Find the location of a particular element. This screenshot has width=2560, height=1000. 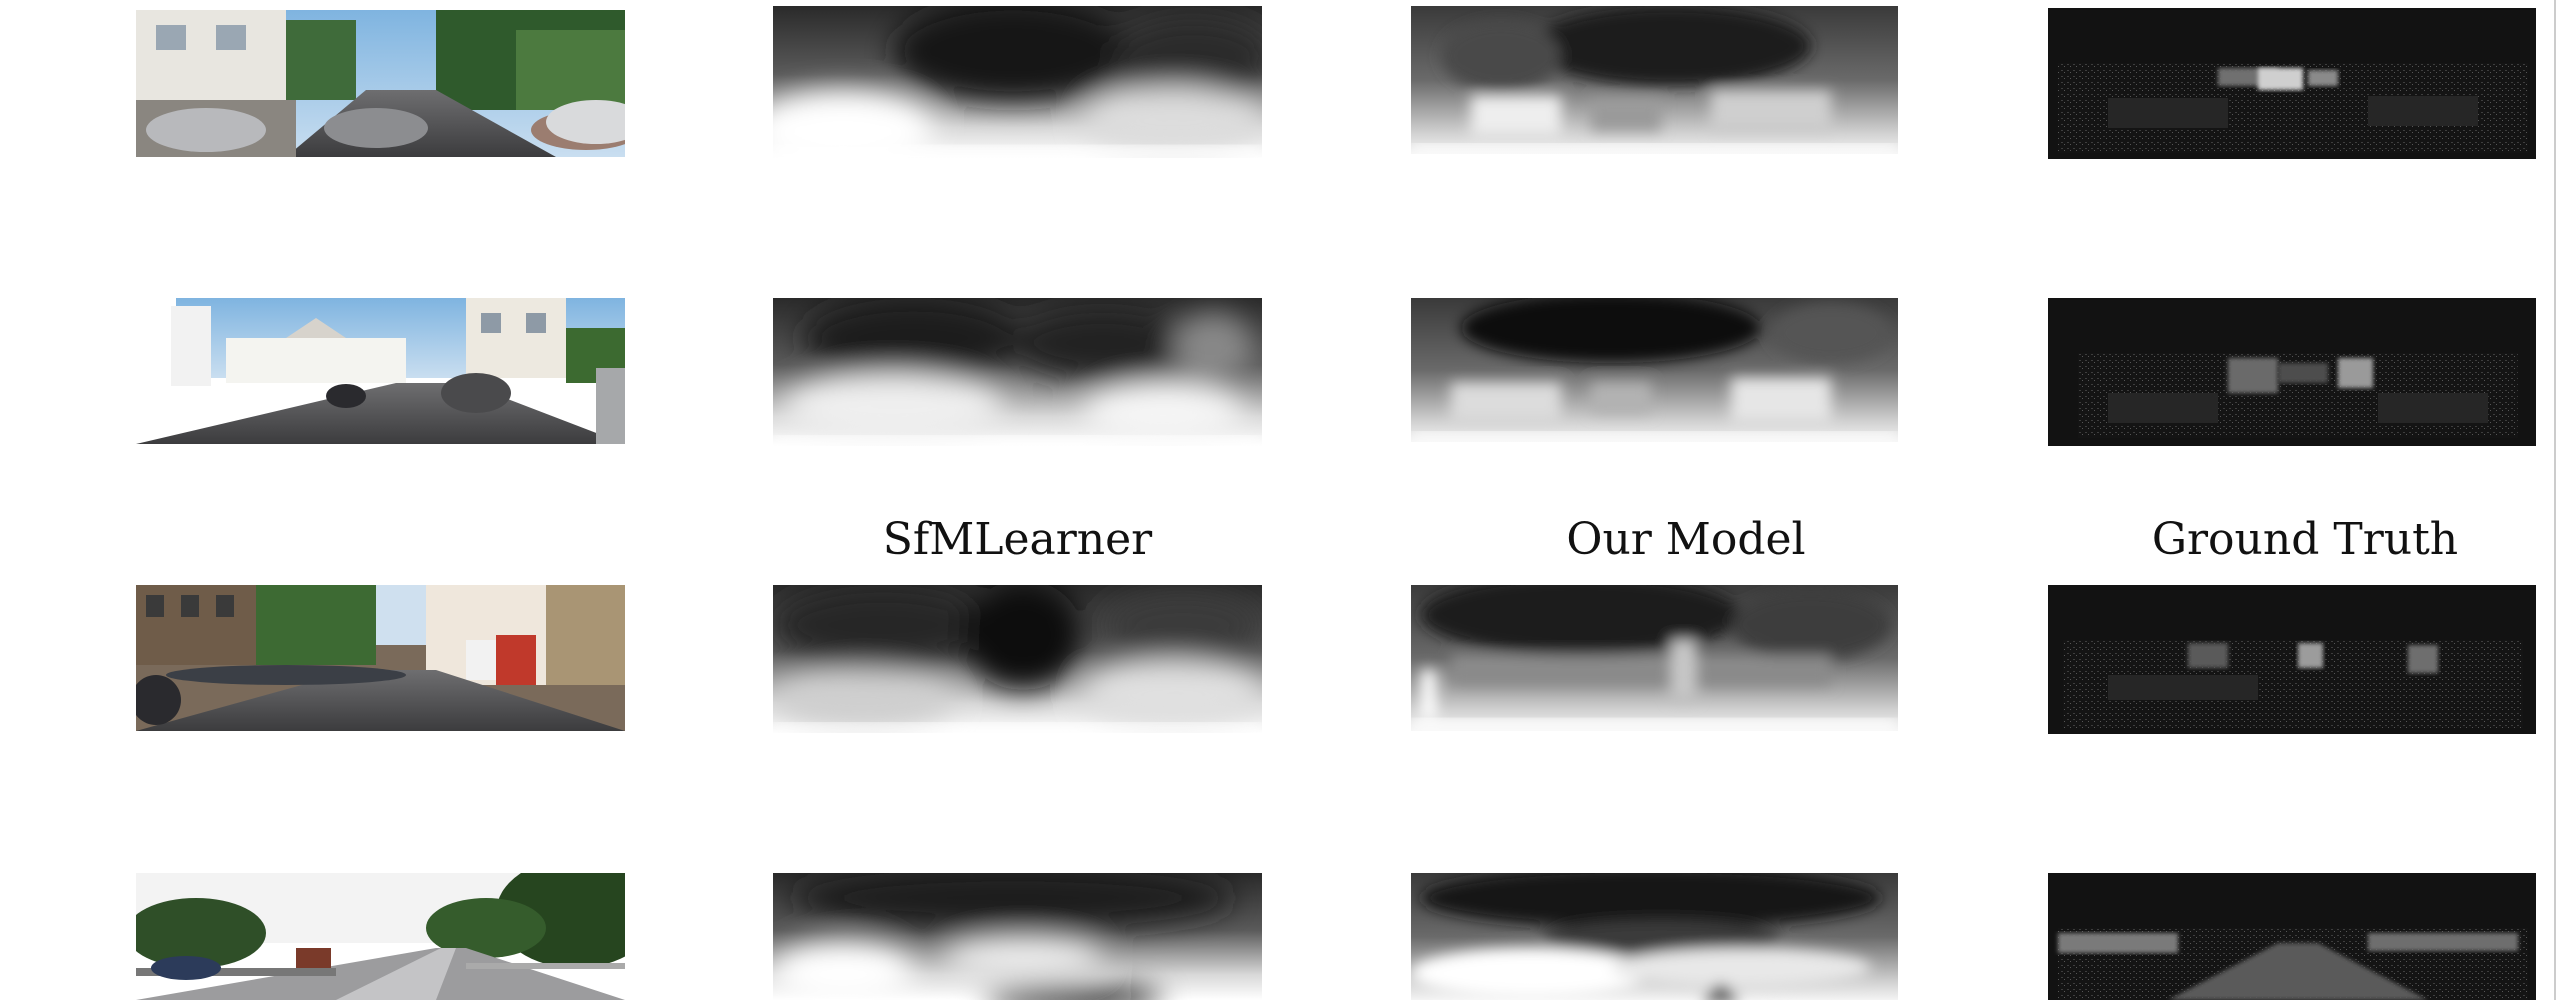

column-header-sfmlearner: SfMLearner is located at coordinates (1017, 539).